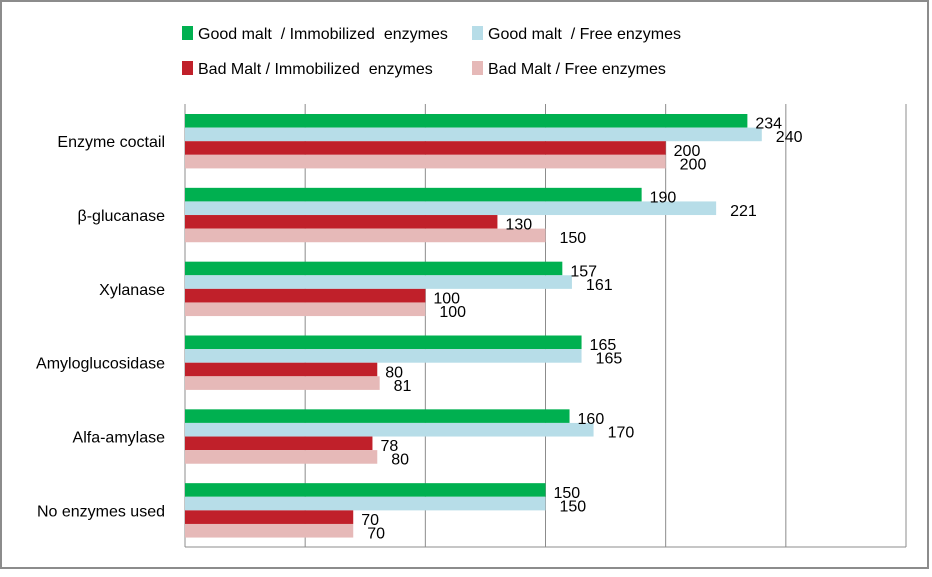 The image size is (932, 577). Describe the element at coordinates (768, 124) in the screenshot. I see `data-label: 234` at that location.